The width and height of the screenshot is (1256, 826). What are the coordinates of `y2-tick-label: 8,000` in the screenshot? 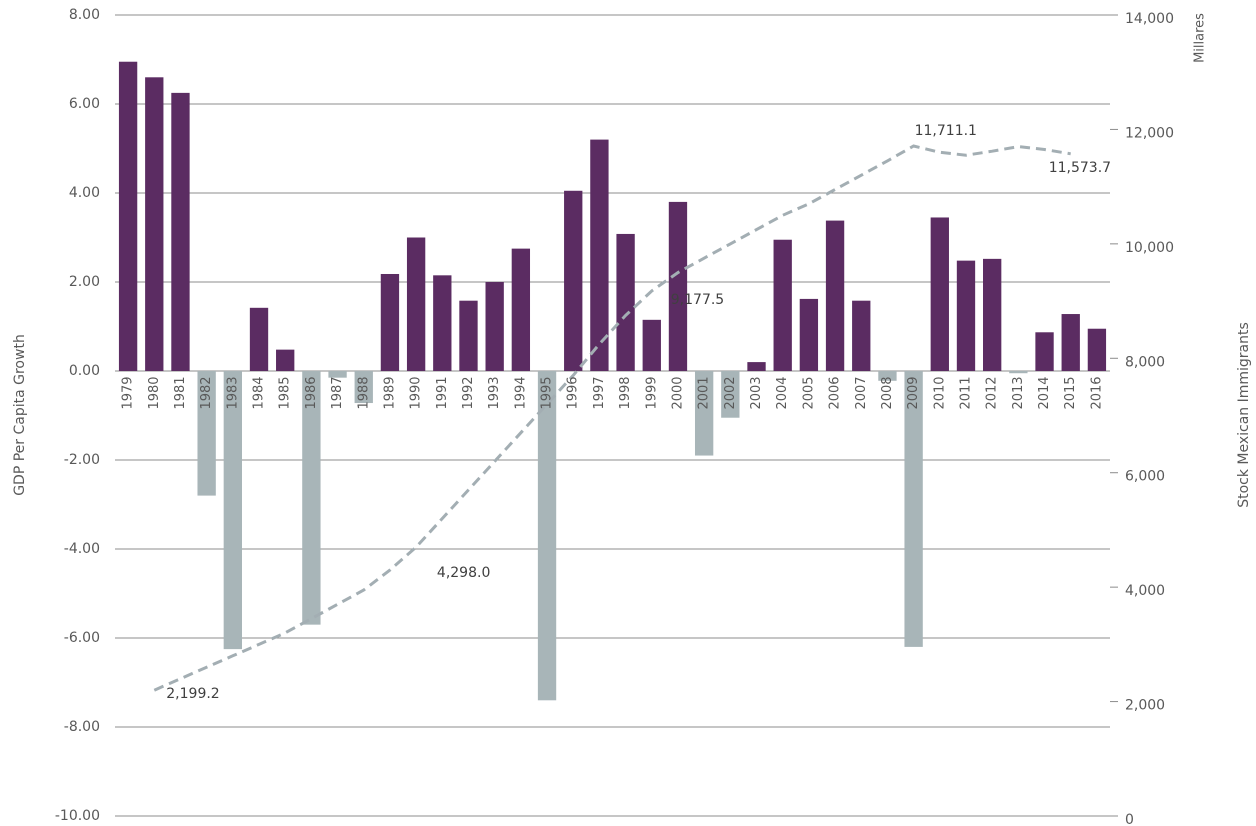 It's located at (1145, 362).